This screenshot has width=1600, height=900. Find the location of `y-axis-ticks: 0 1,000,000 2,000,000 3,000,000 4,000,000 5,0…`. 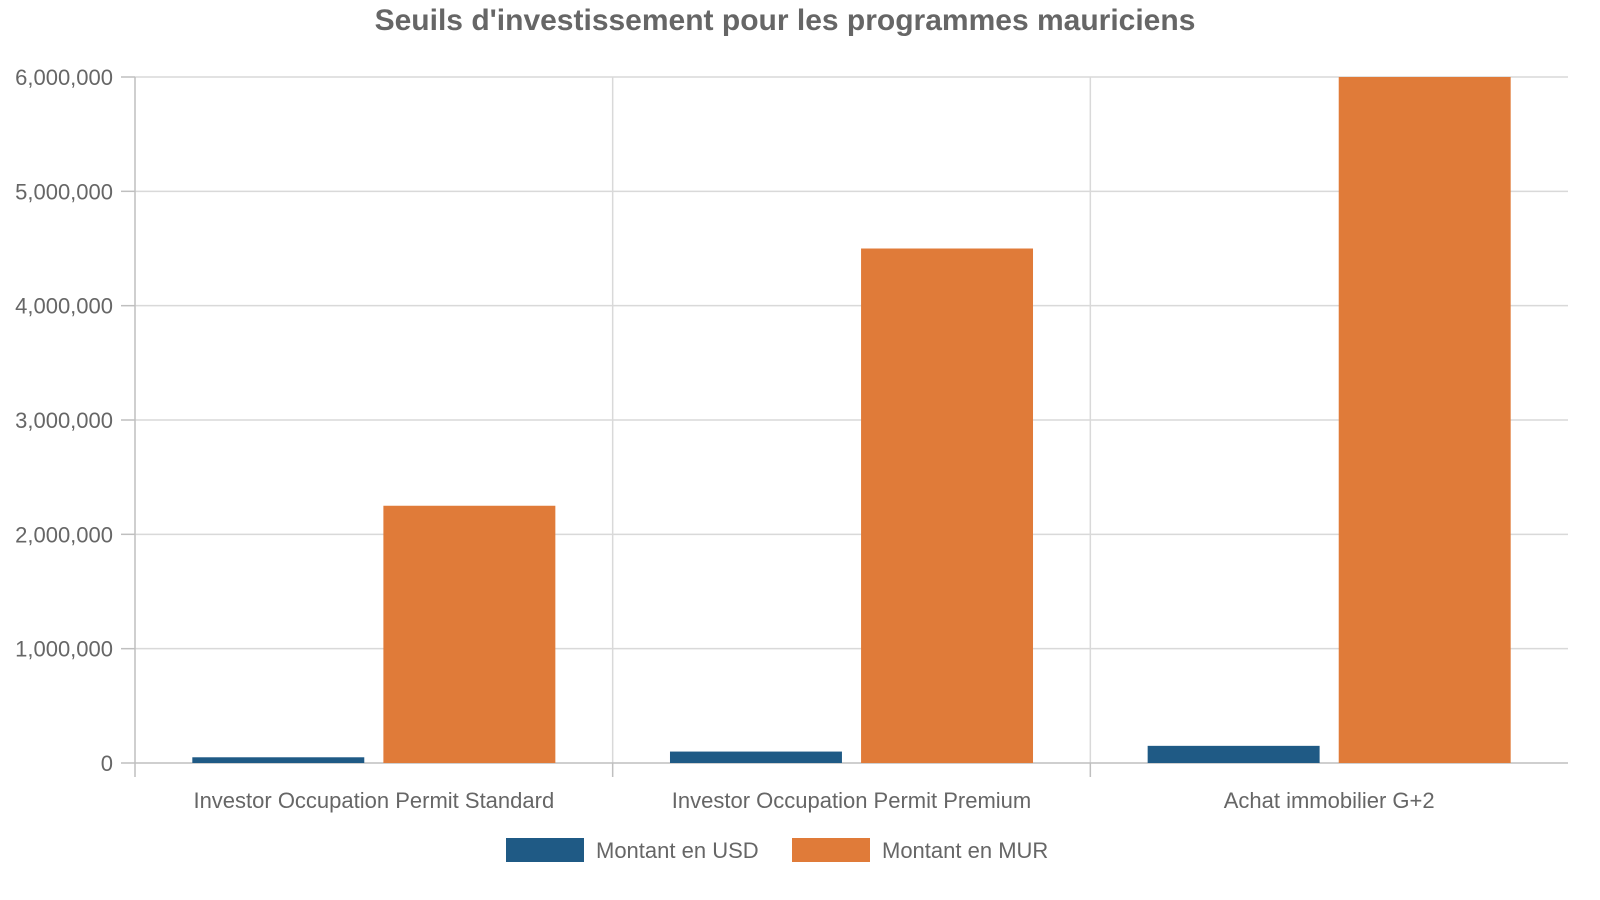

y-axis-ticks: 0 1,000,000 2,000,000 3,000,000 4,000,000 5,0… is located at coordinates (75, 420).